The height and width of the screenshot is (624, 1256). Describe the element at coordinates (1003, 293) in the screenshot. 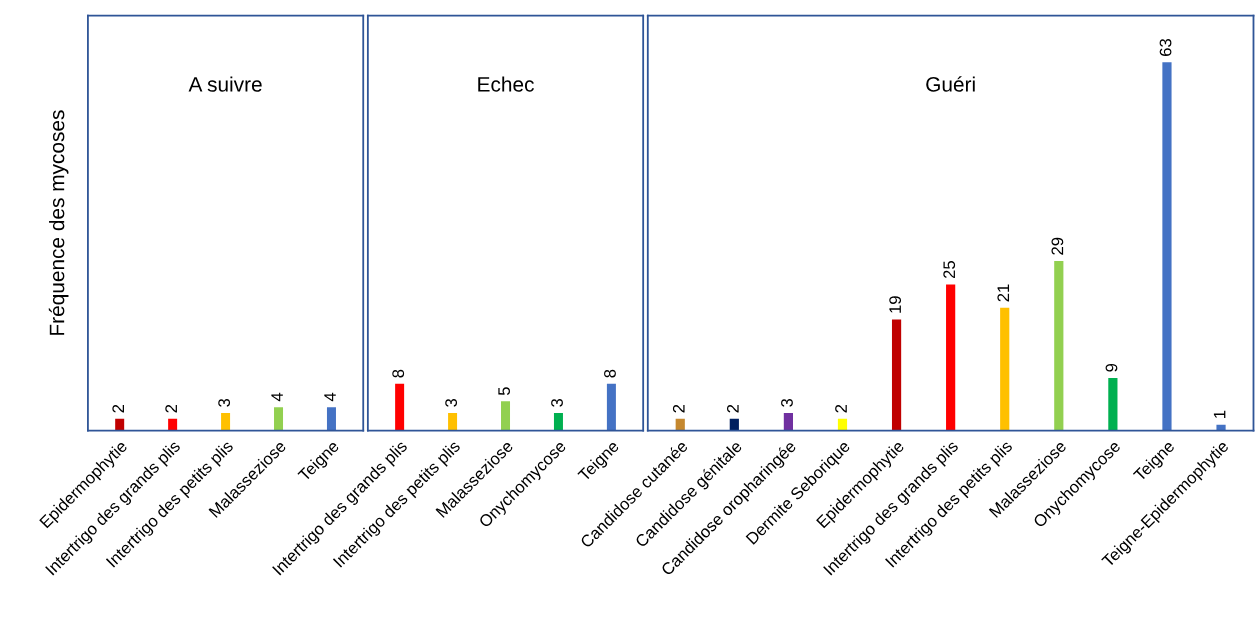

I see `data-label: 21` at that location.